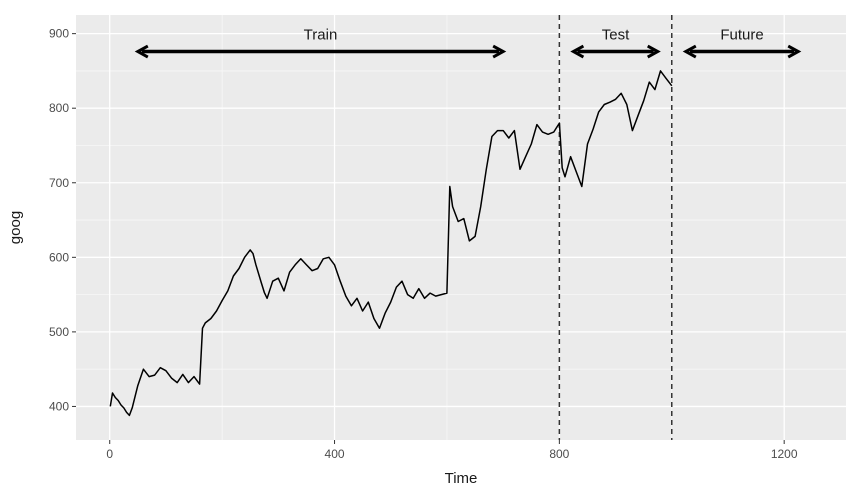 This screenshot has width=854, height=501. I want to click on y-tick-label: 900, so click(59, 34).